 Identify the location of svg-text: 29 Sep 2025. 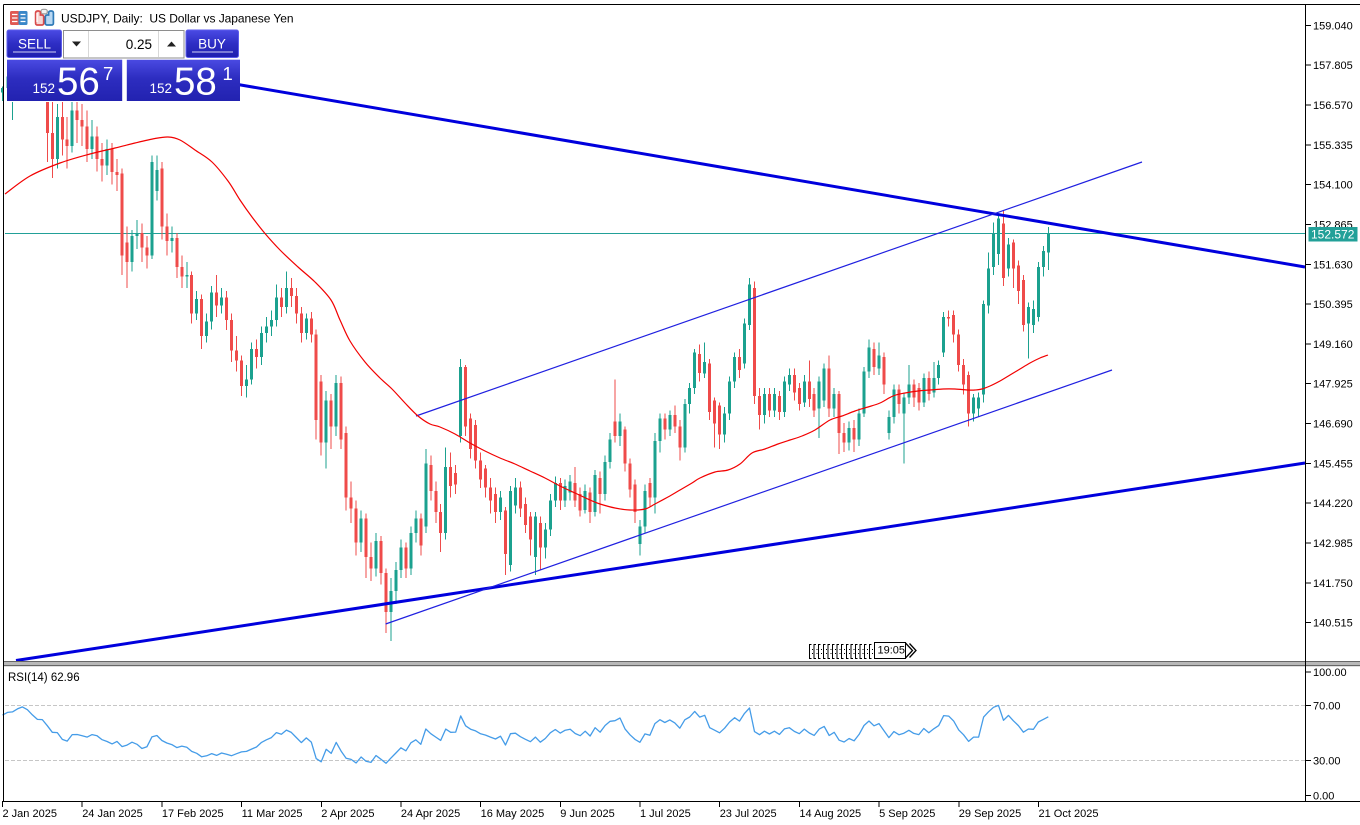
(990, 814).